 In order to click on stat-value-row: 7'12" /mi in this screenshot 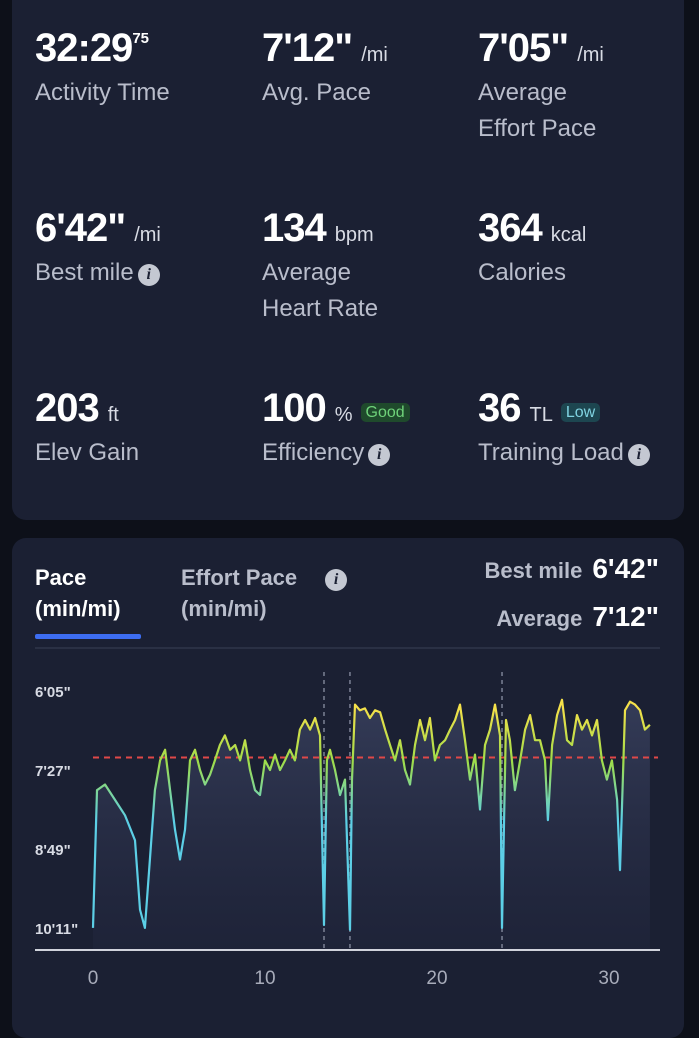, I will do `click(325, 48)`.